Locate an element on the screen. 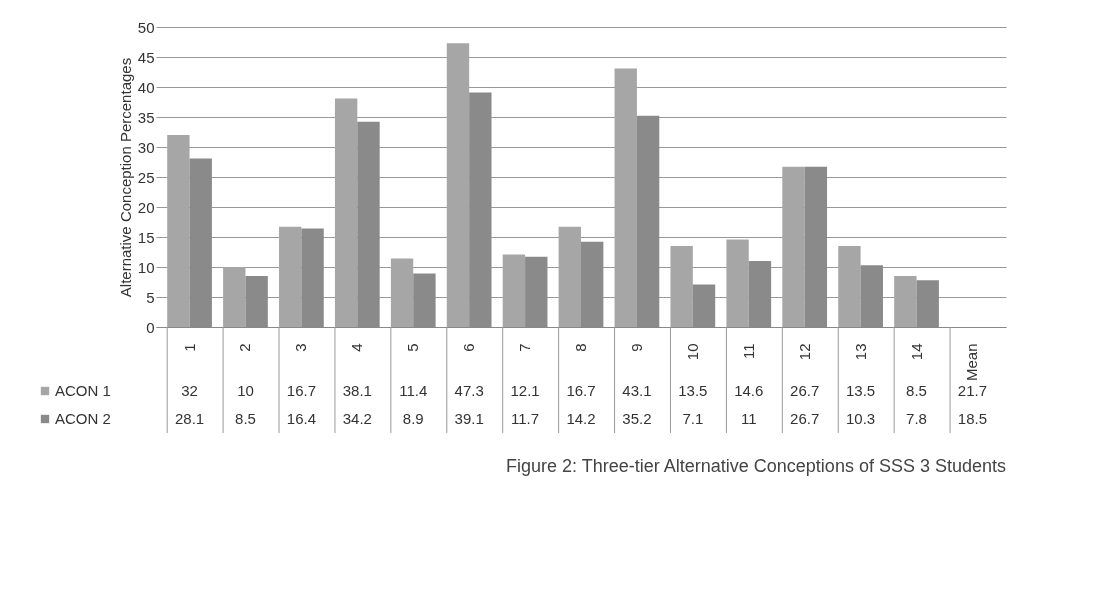 The image size is (1100, 603). data-label: 14.2 is located at coordinates (581, 418).